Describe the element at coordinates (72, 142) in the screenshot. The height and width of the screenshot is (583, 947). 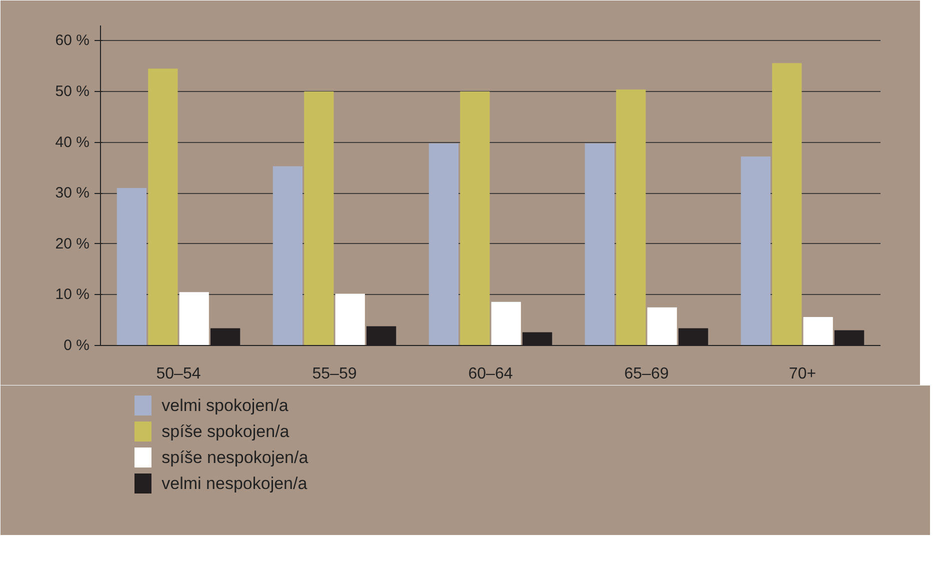
I see `y-tick-label: 40 %` at that location.